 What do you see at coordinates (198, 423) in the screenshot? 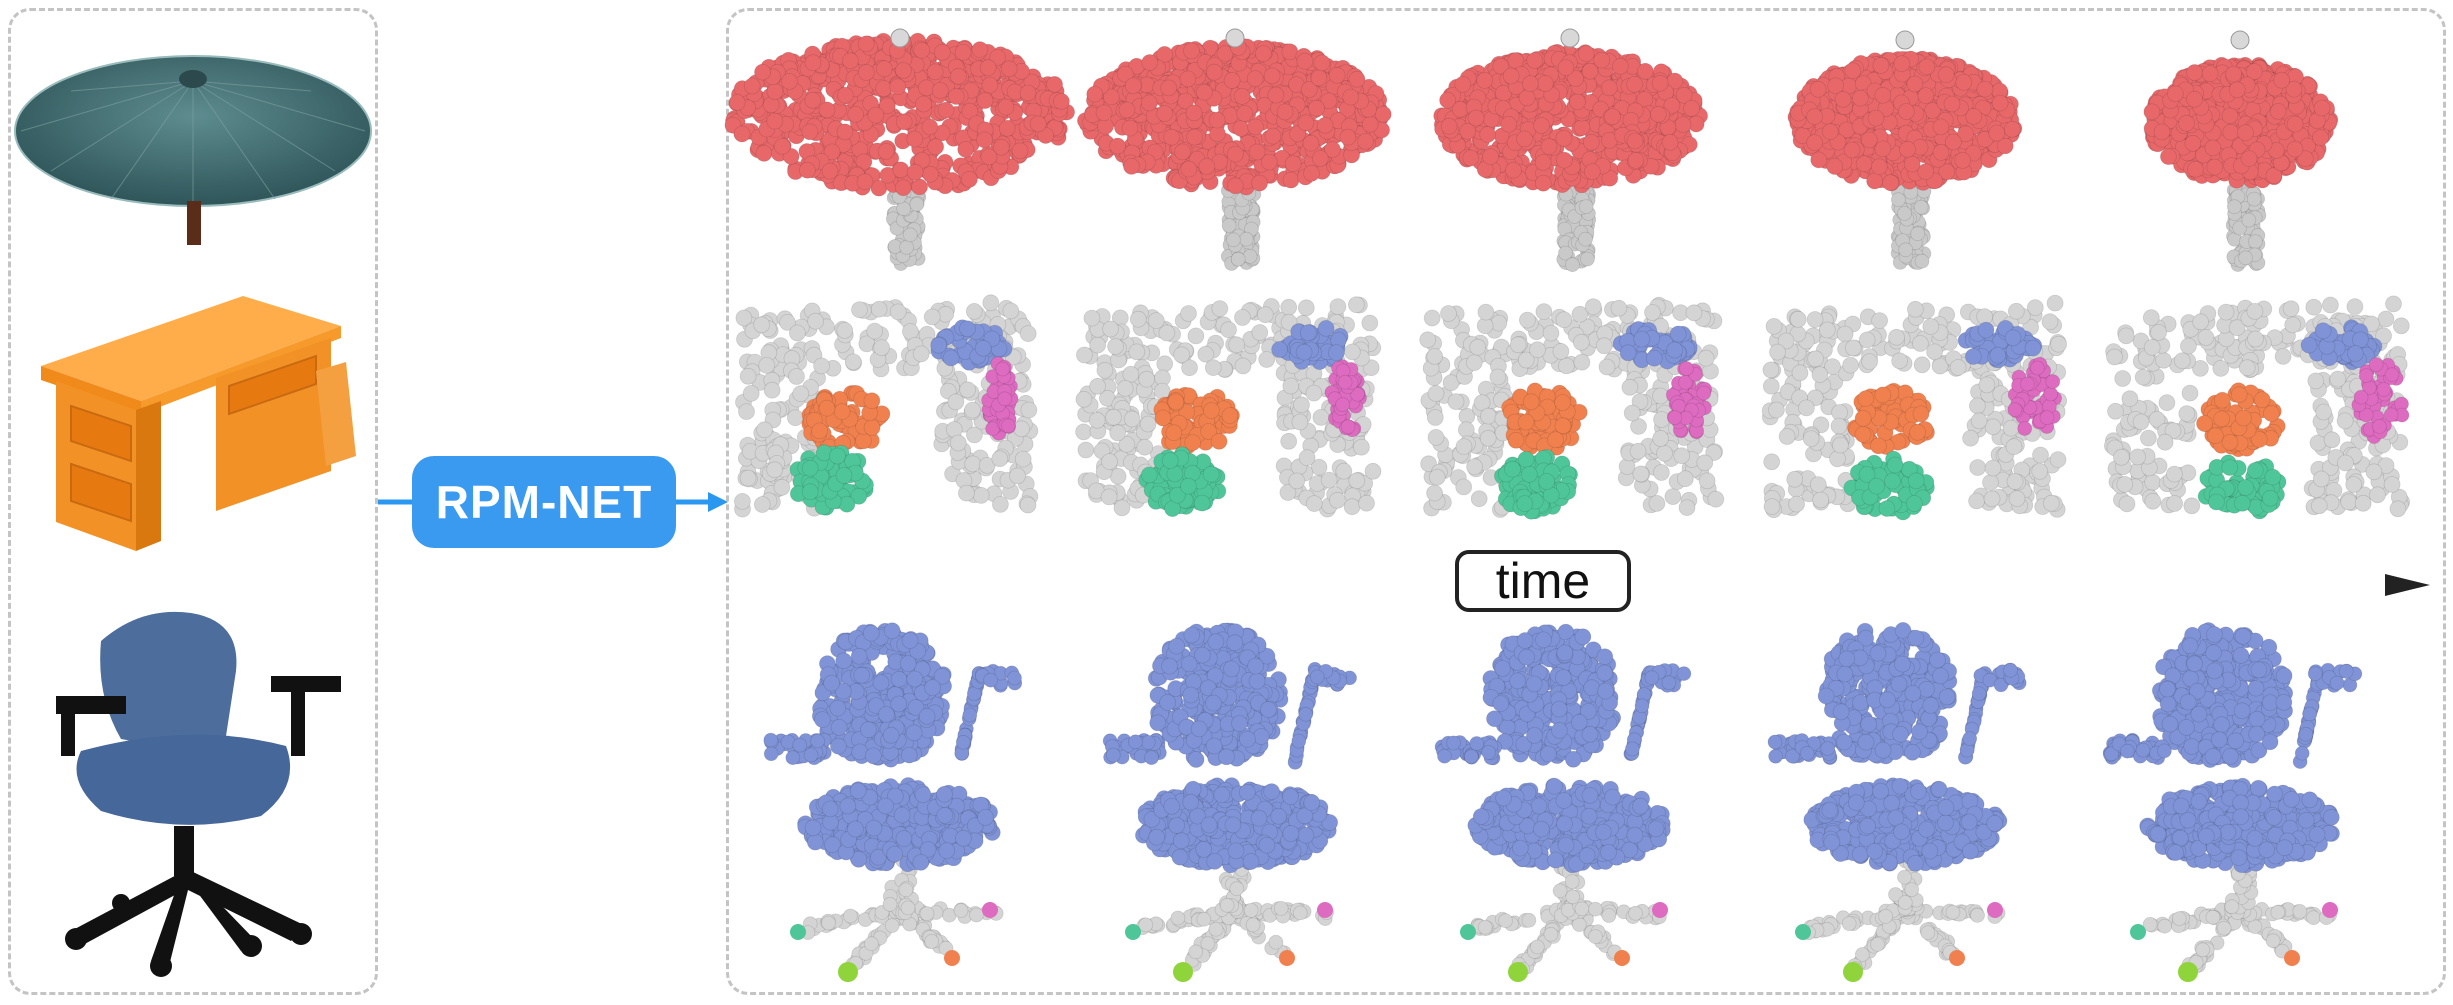
I see `input-desk-image` at bounding box center [198, 423].